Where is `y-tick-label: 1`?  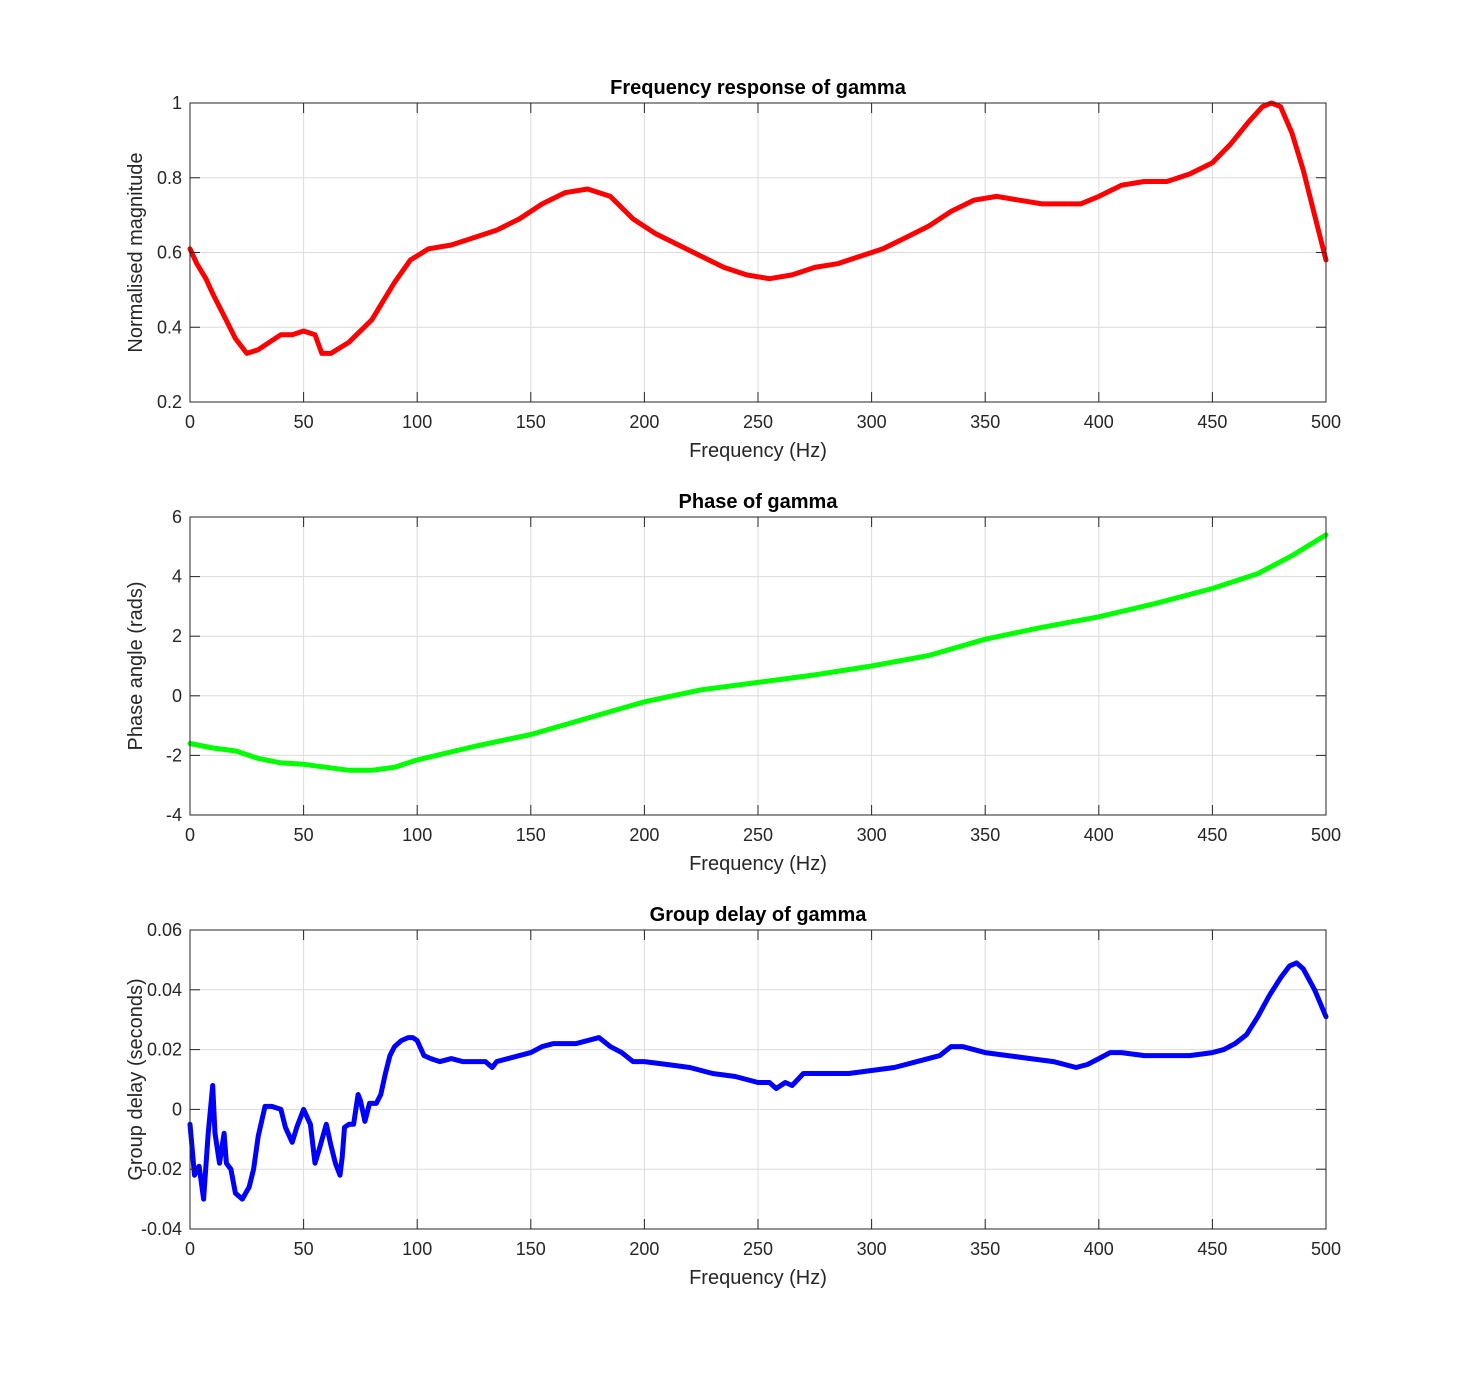
y-tick-label: 1 is located at coordinates (177, 103).